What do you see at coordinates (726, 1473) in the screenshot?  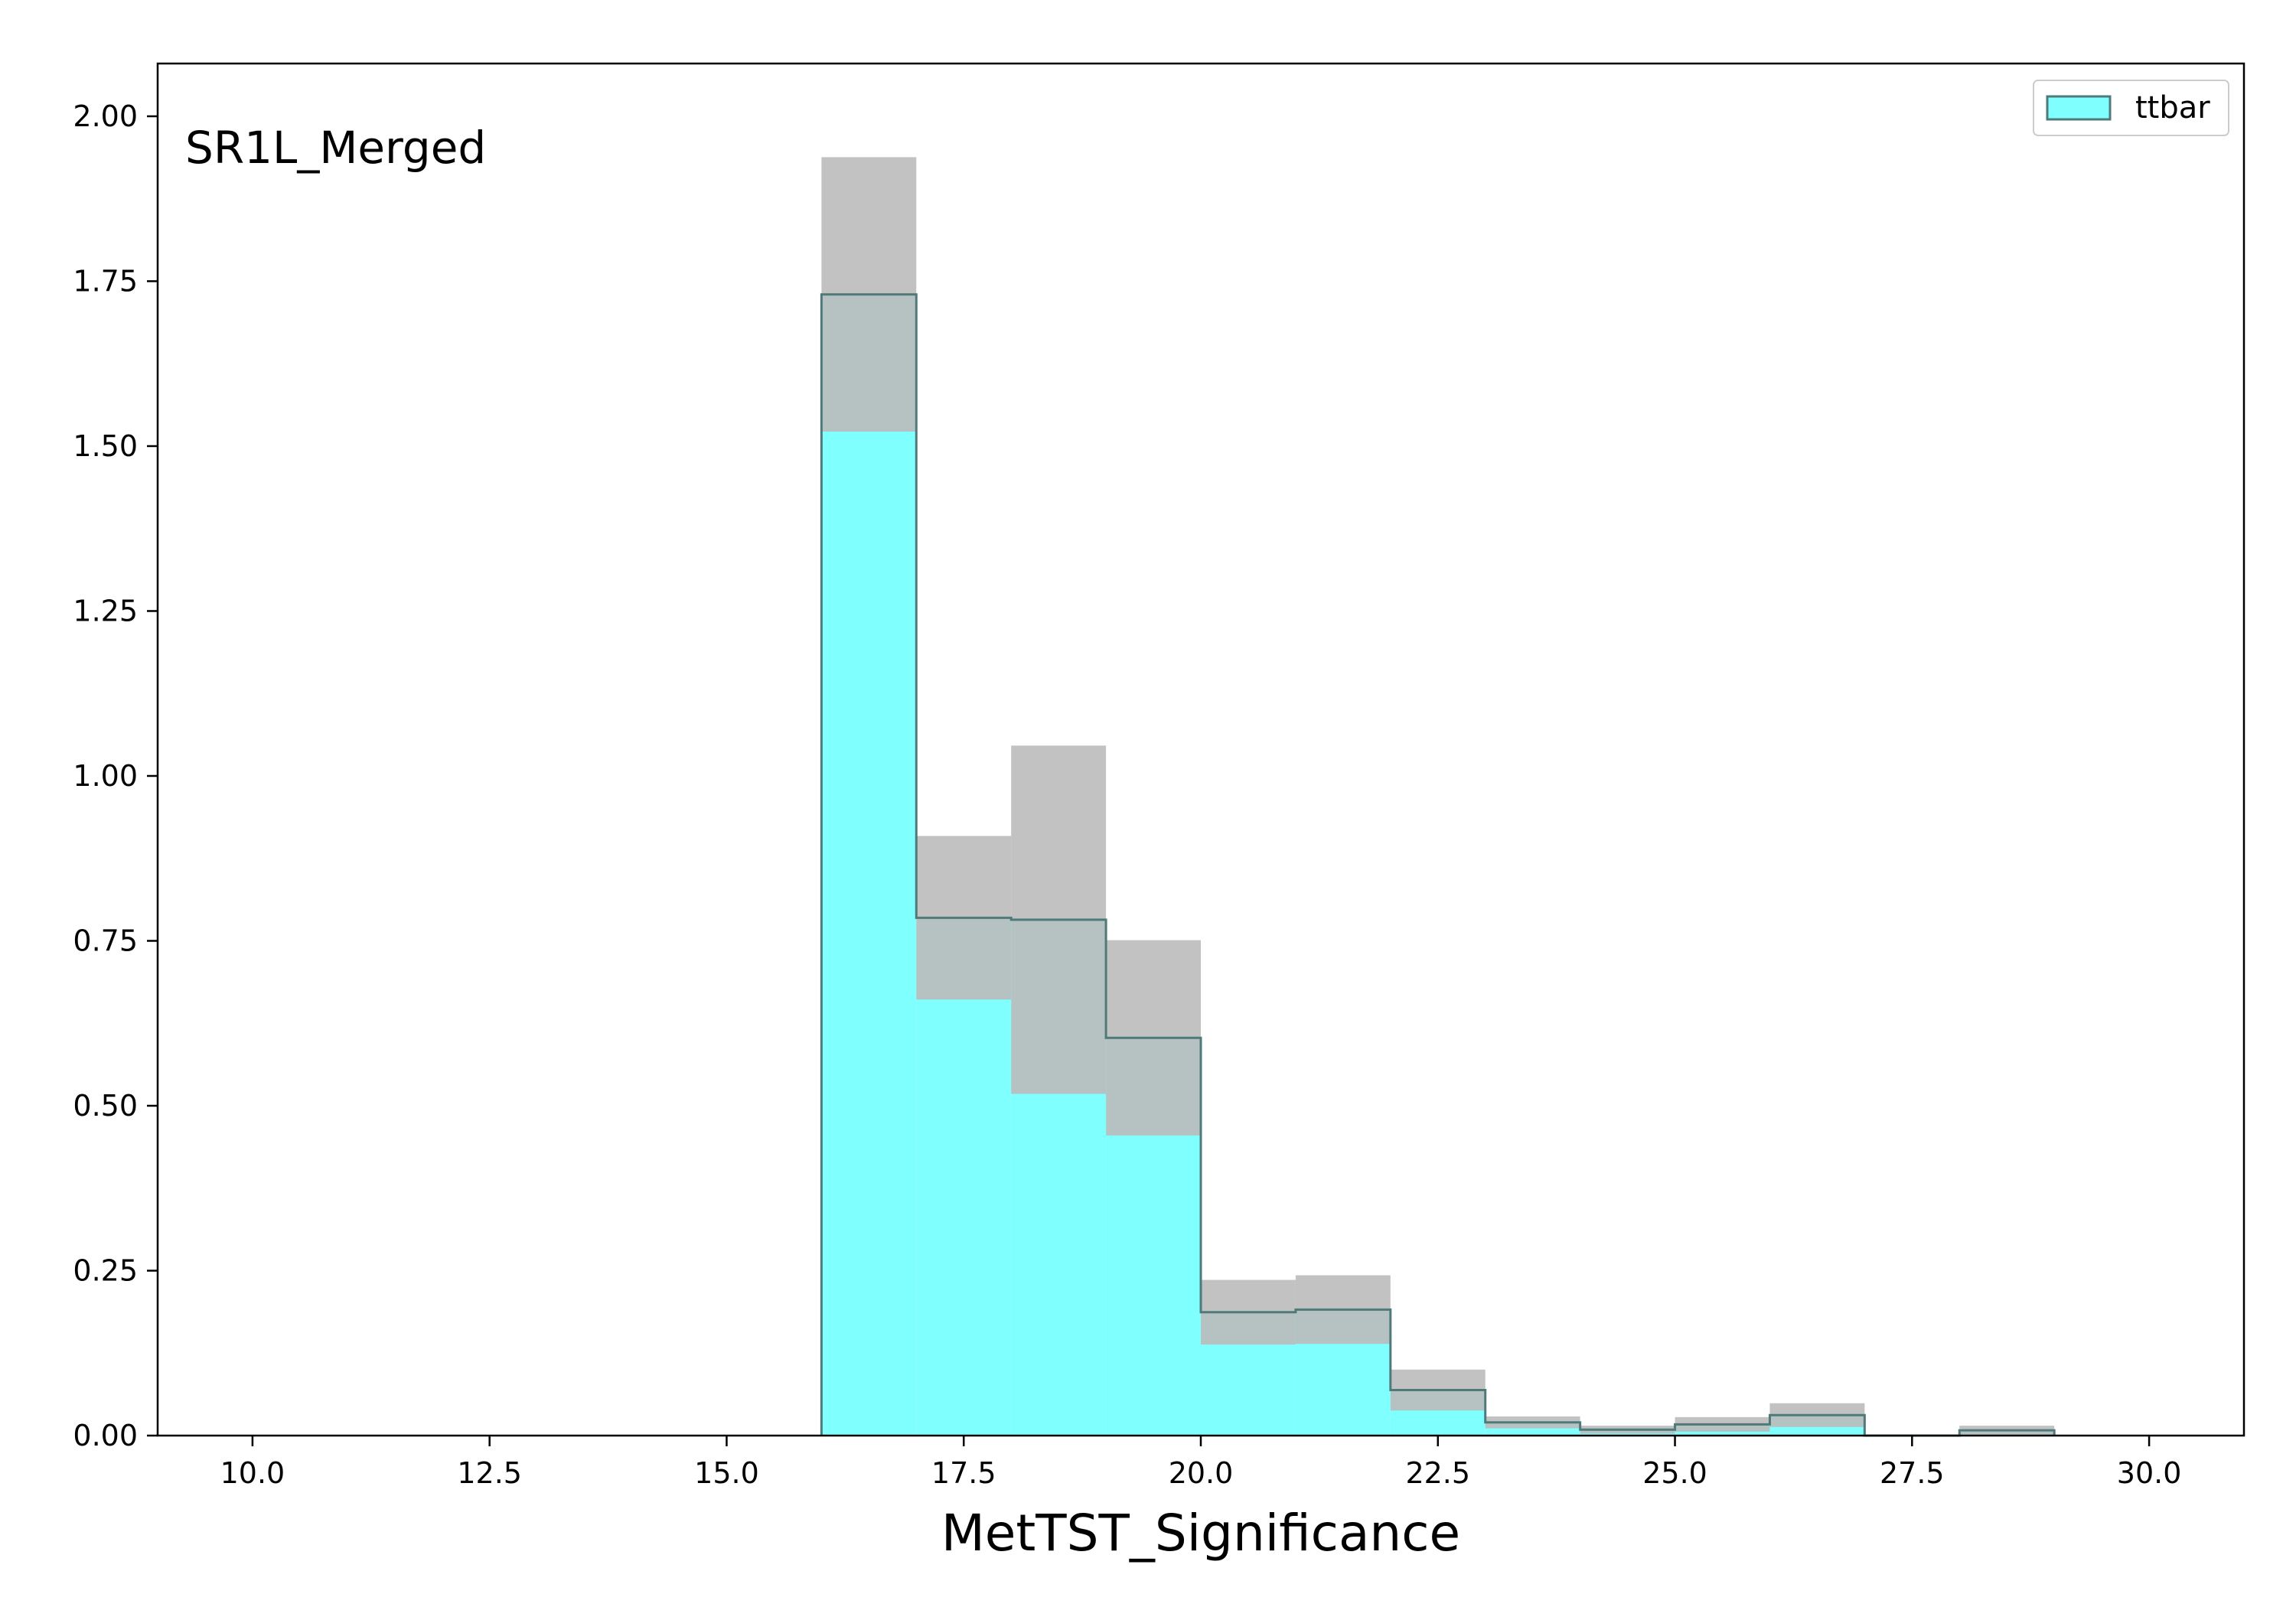 I see `x-tick-label-2: 15.0` at bounding box center [726, 1473].